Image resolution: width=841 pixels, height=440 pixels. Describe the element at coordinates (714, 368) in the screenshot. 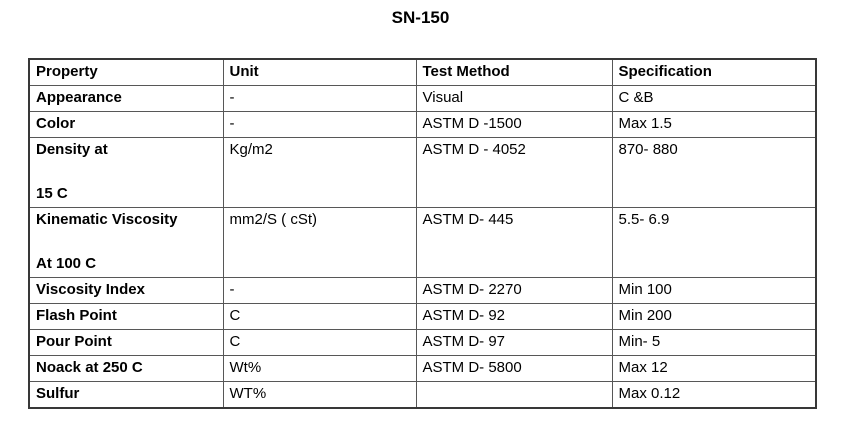

I see `cell-specification: Max 12` at that location.